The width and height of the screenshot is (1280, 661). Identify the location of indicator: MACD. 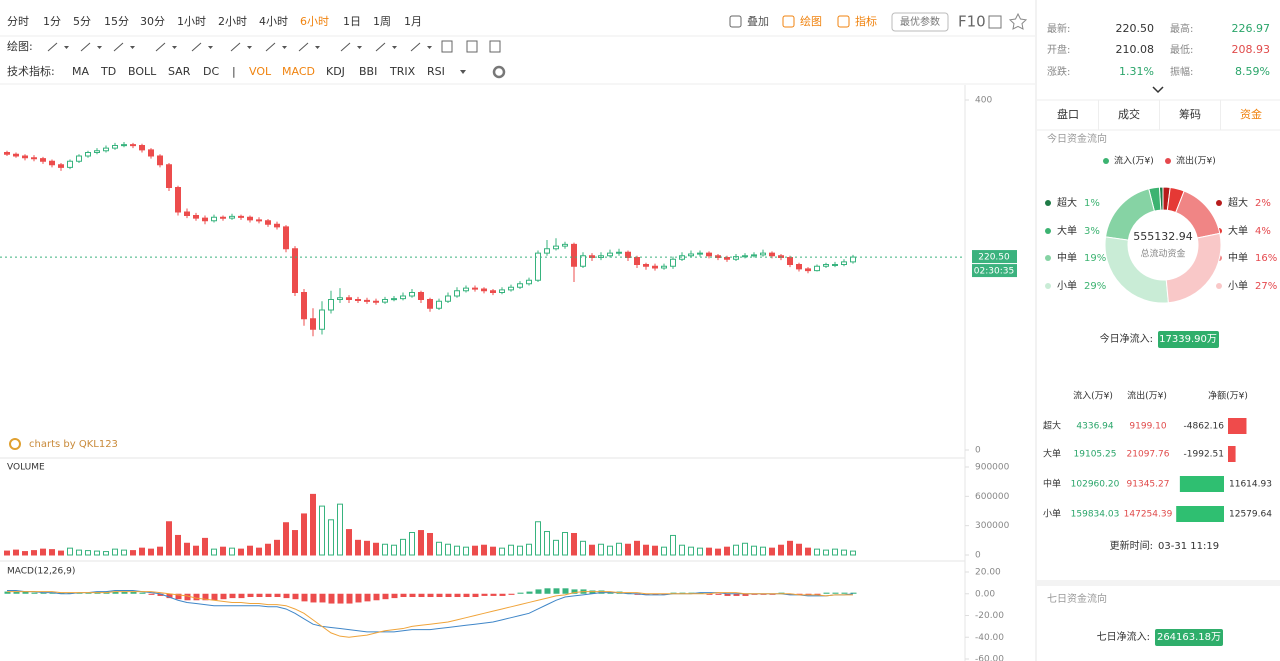
(298, 71).